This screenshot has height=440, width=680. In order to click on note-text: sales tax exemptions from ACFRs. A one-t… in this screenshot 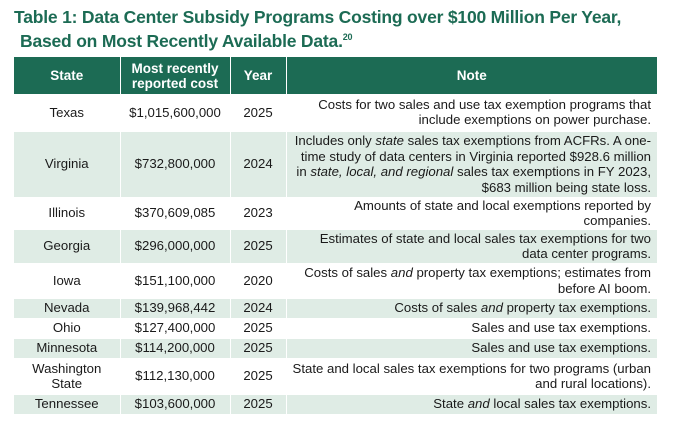, I will do `click(473, 156)`.